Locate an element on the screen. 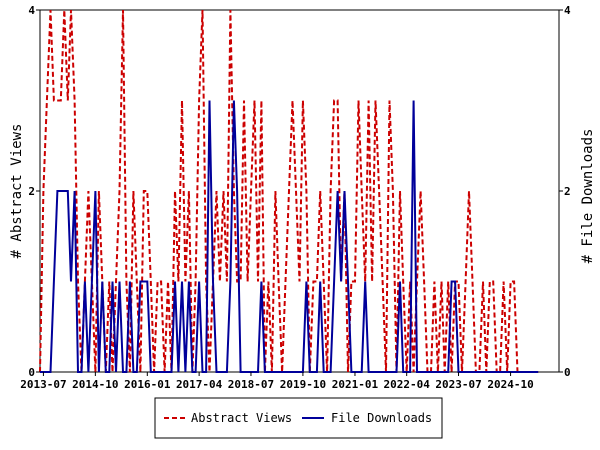 The width and height of the screenshot is (600, 450). x-tick-label: 2016-01 is located at coordinates (147, 384).